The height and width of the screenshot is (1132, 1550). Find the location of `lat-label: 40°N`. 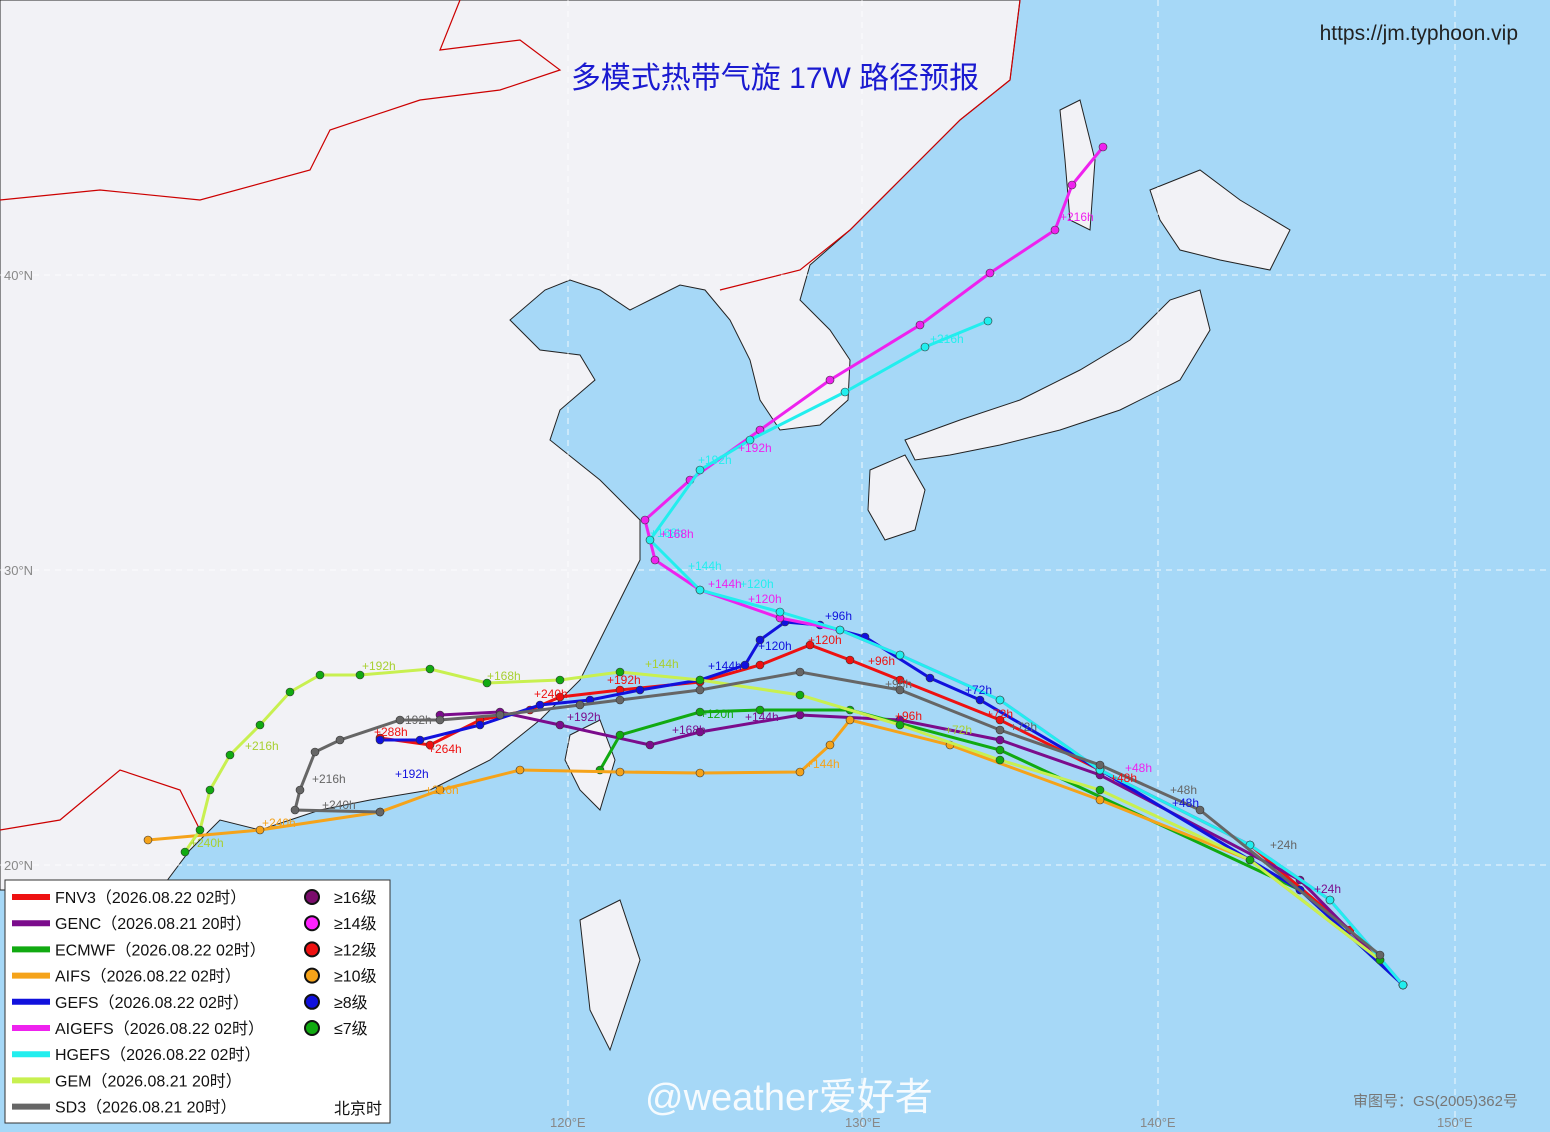

lat-label: 40°N is located at coordinates (18, 275).